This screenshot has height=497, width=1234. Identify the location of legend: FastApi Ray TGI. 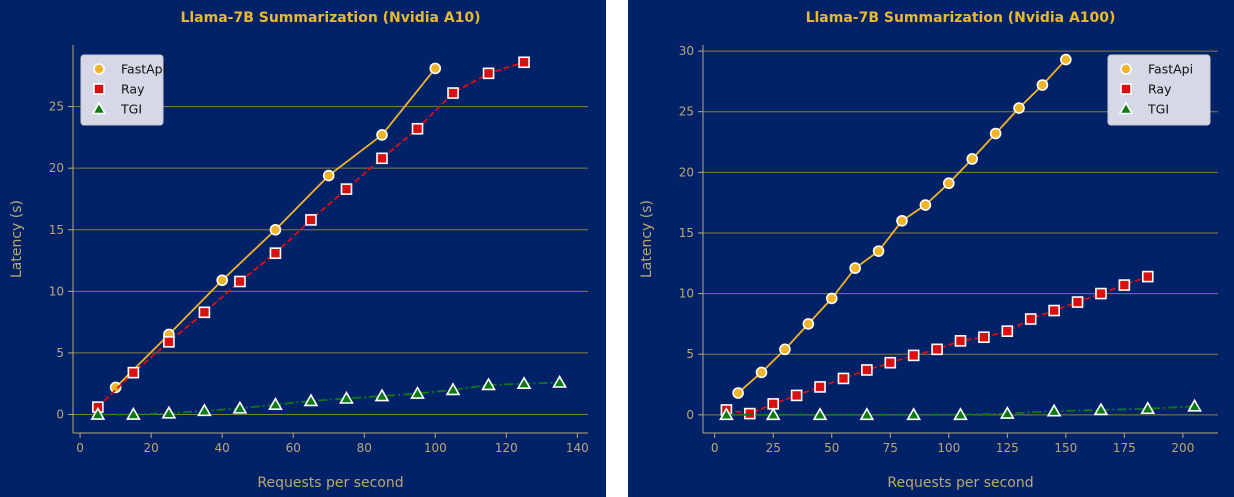
(123, 90).